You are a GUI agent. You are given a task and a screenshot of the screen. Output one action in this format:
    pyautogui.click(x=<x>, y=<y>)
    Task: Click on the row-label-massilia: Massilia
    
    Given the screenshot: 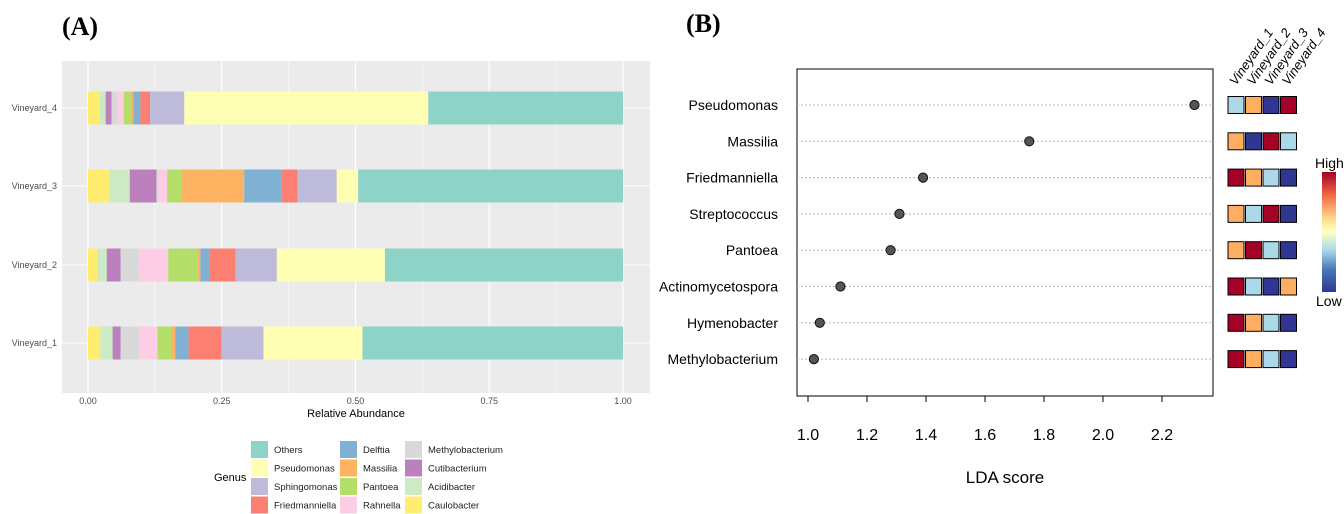 What is the action you would take?
    pyautogui.click(x=752, y=141)
    